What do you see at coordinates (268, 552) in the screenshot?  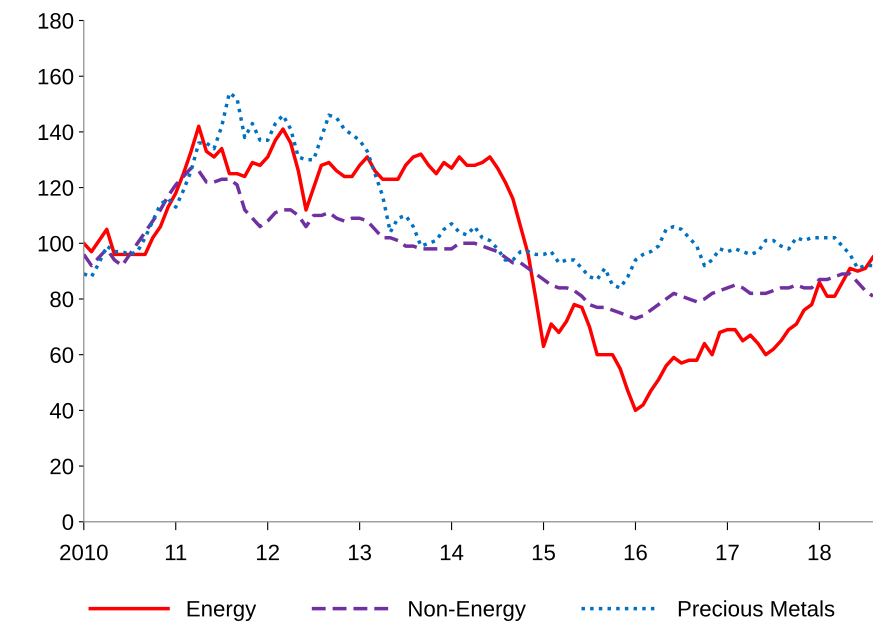 I see `x-tick-label: 12` at bounding box center [268, 552].